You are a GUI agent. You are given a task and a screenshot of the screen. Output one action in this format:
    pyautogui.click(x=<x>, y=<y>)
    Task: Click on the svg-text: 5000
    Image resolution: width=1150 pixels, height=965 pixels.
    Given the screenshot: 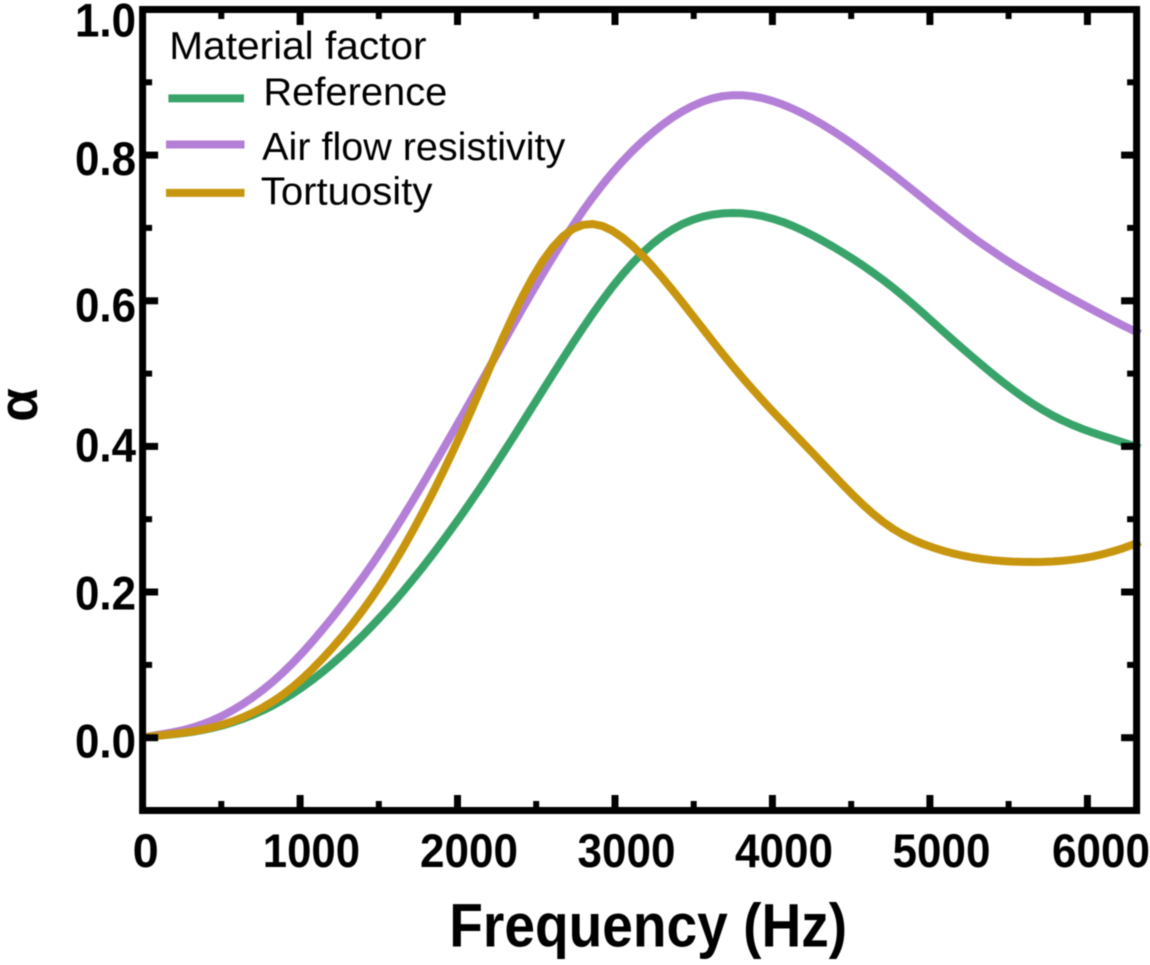 What is the action you would take?
    pyautogui.click(x=942, y=850)
    